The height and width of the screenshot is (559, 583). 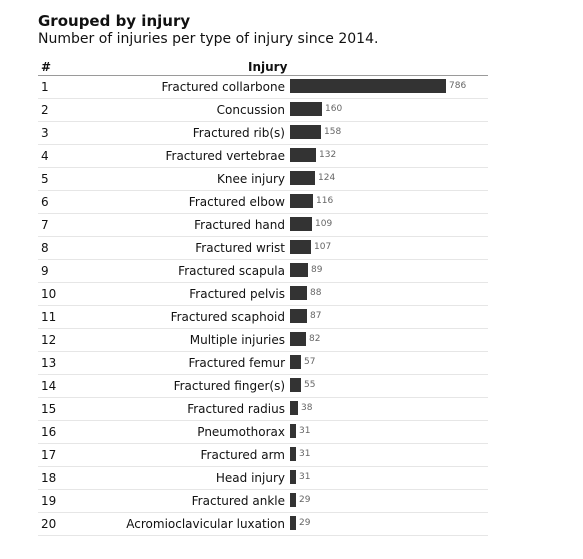 What do you see at coordinates (49, 294) in the screenshot?
I see `rank-label: 10` at bounding box center [49, 294].